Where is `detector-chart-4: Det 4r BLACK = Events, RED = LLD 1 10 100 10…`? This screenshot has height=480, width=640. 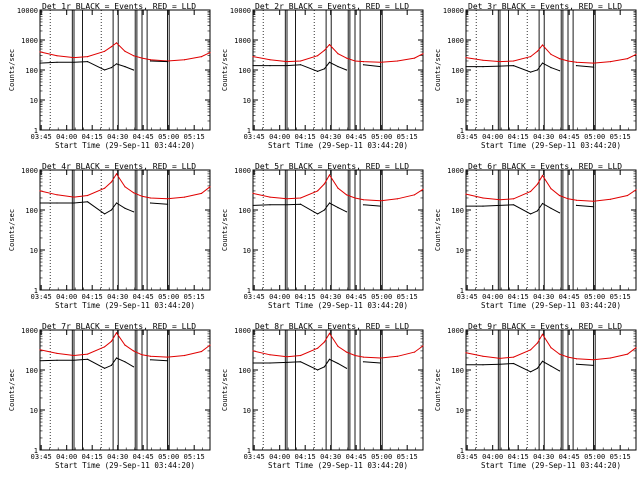
detector-chart-4: Det 4r BLACK = Events, RED = LLD 1 10 100 10… is located at coordinates (109, 236).